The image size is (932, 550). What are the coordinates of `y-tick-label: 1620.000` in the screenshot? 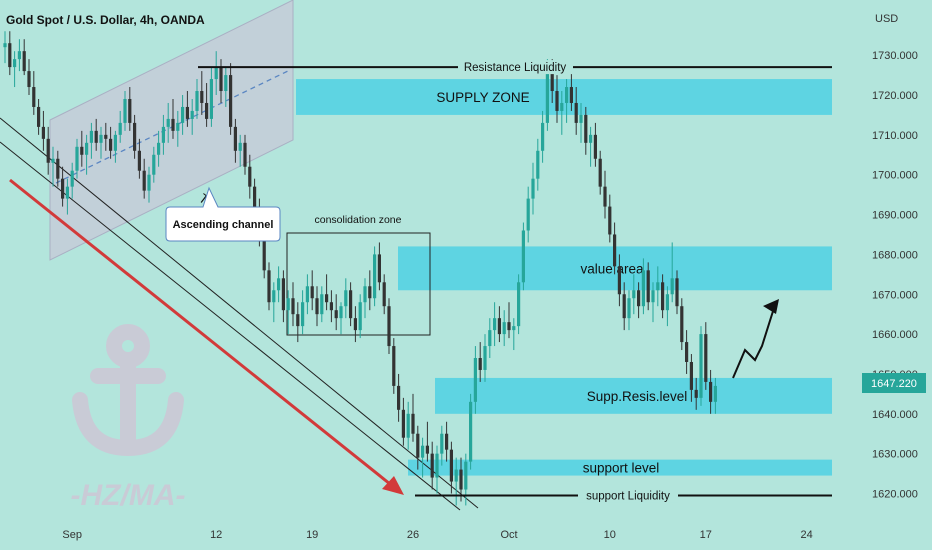 It's located at (895, 495).